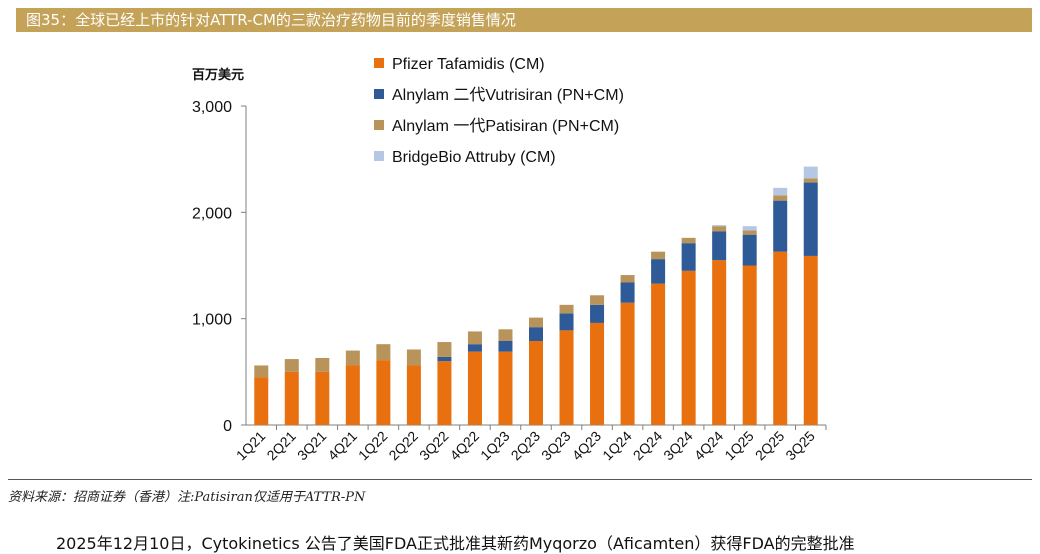 This screenshot has height=554, width=1040. What do you see at coordinates (434, 446) in the screenshot?
I see `x-tick-label: 3Q22` at bounding box center [434, 446].